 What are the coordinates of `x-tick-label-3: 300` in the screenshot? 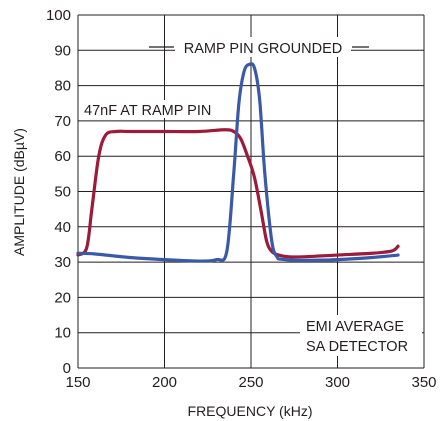 It's located at (337, 382).